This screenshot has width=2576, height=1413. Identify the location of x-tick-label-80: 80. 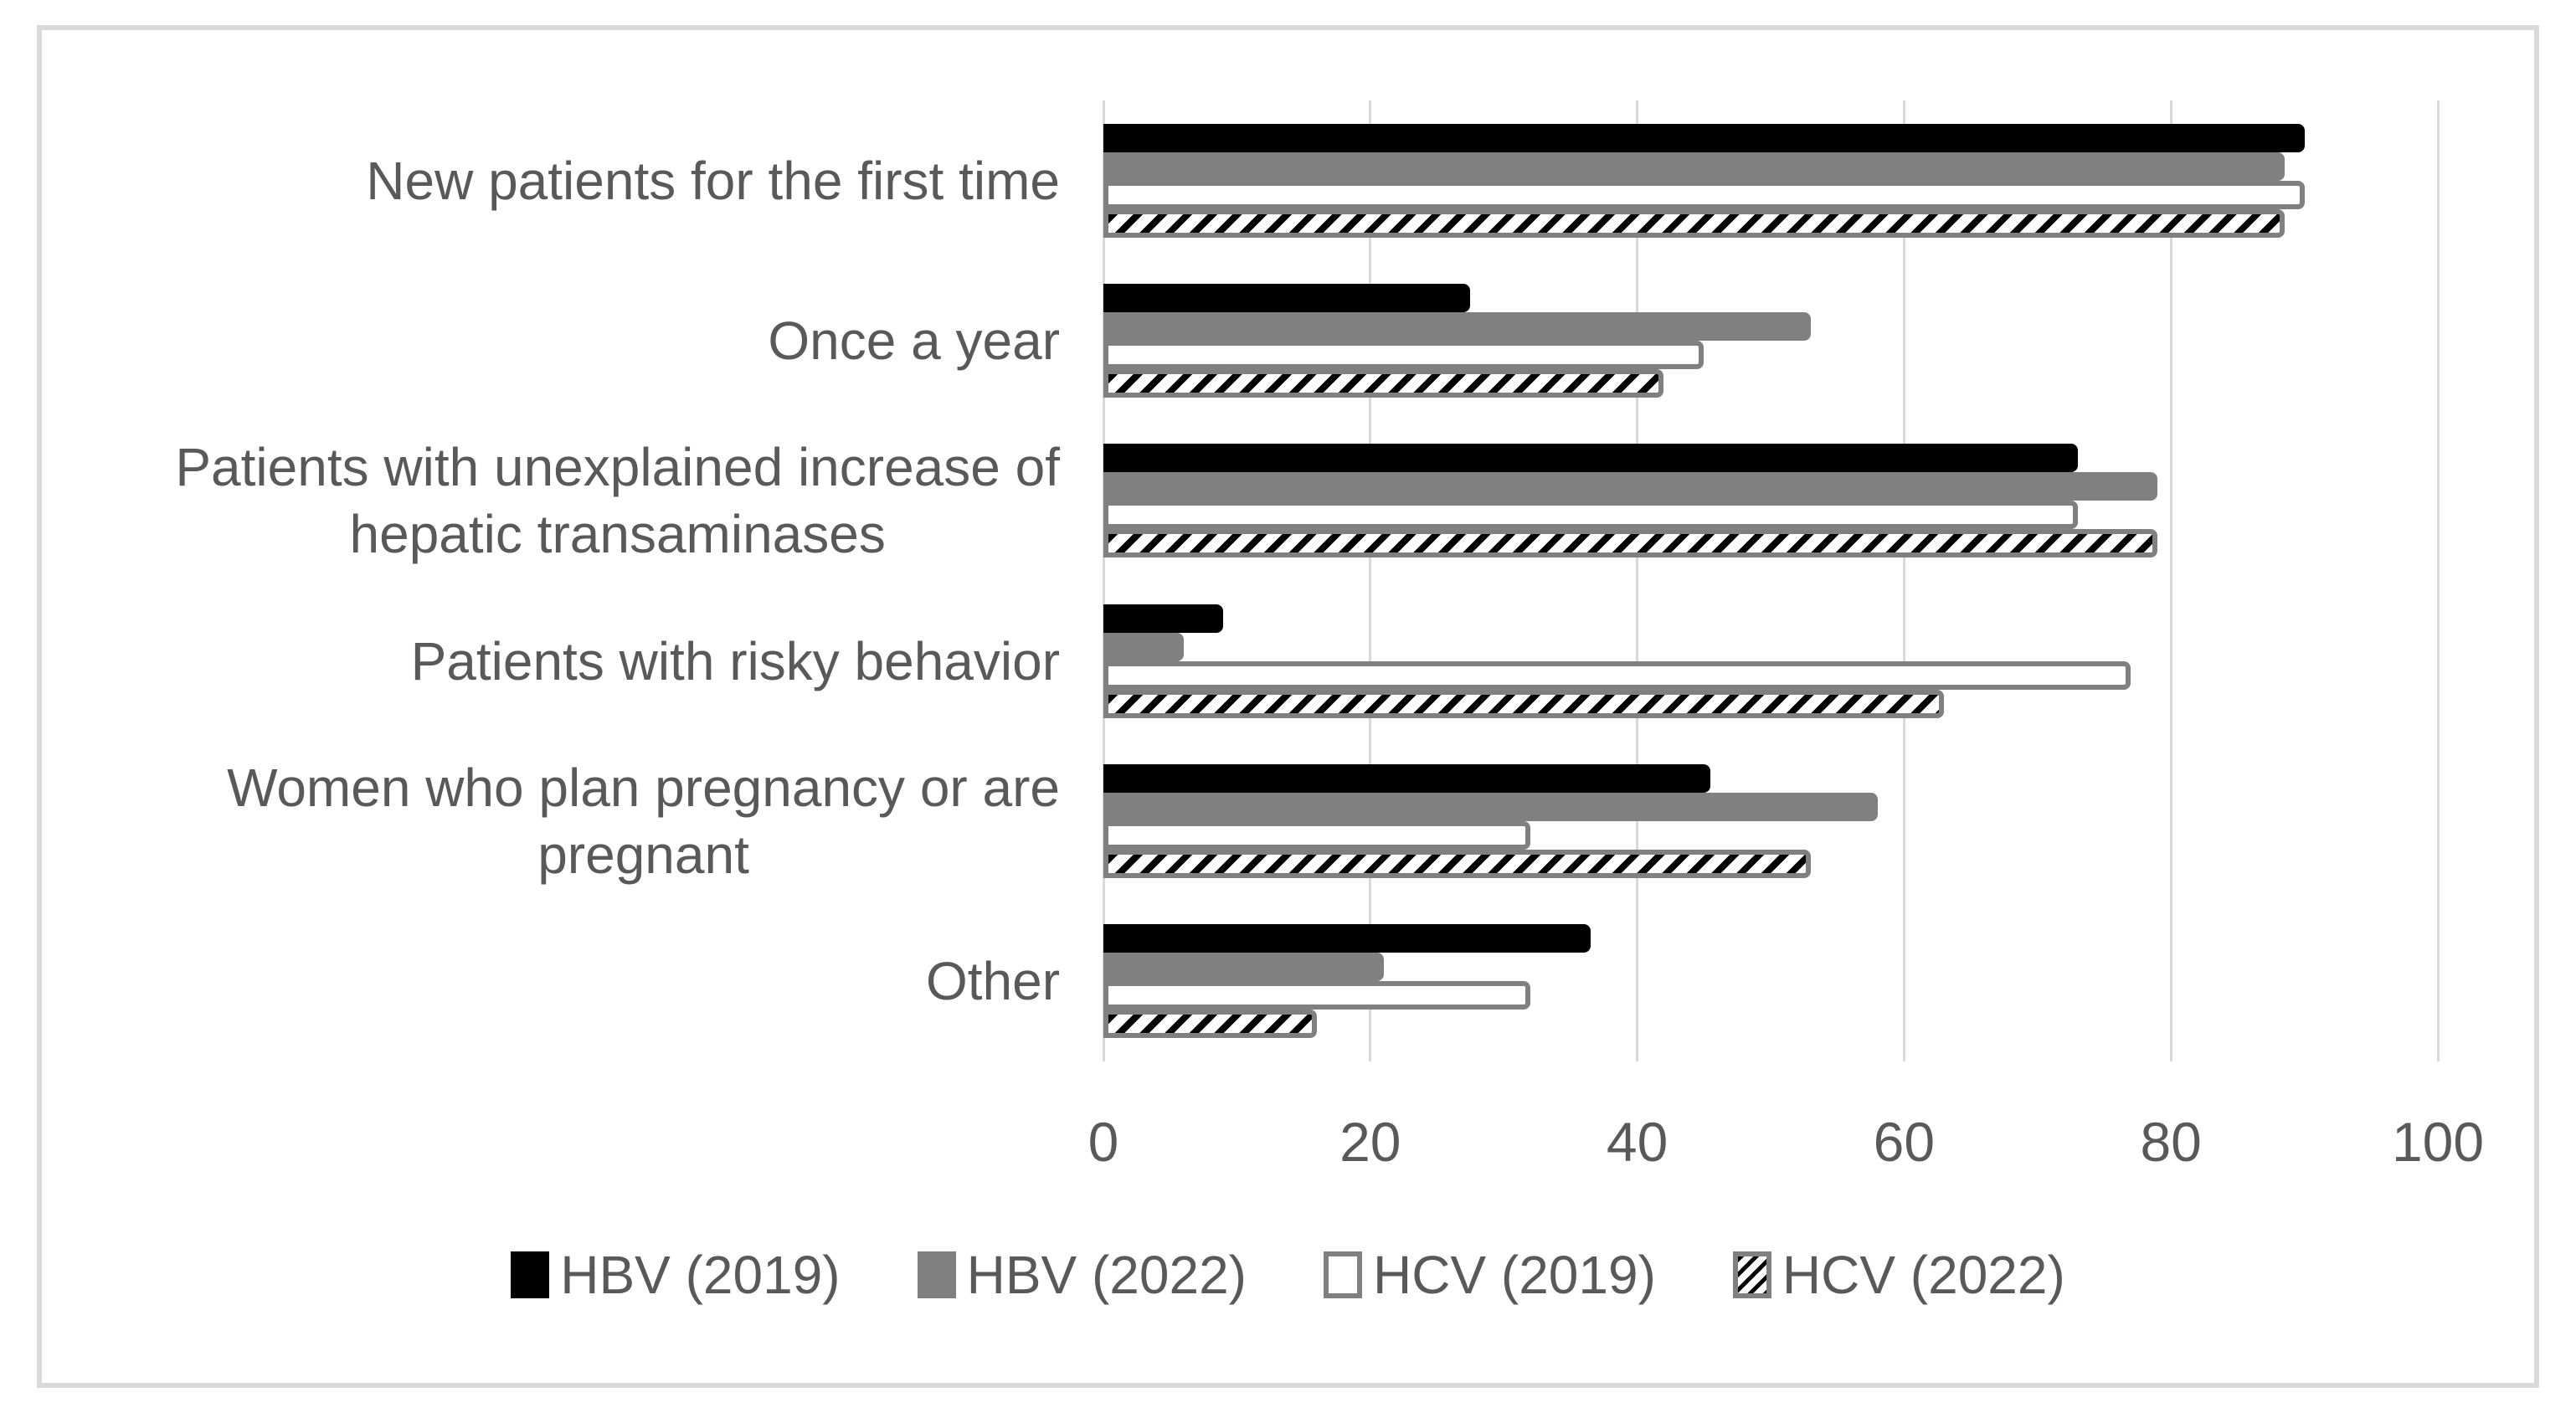
(2171, 1142).